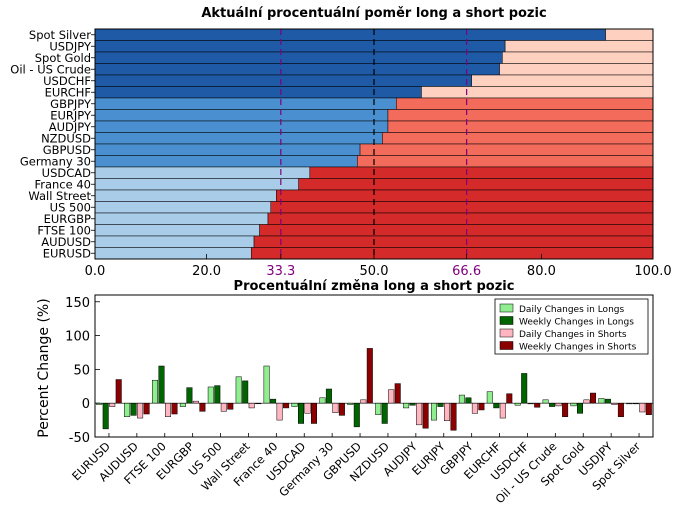 The width and height of the screenshot is (680, 519). Describe the element at coordinates (573, 335) in the screenshot. I see `legend-entry: Daily Changes in Shorts` at that location.